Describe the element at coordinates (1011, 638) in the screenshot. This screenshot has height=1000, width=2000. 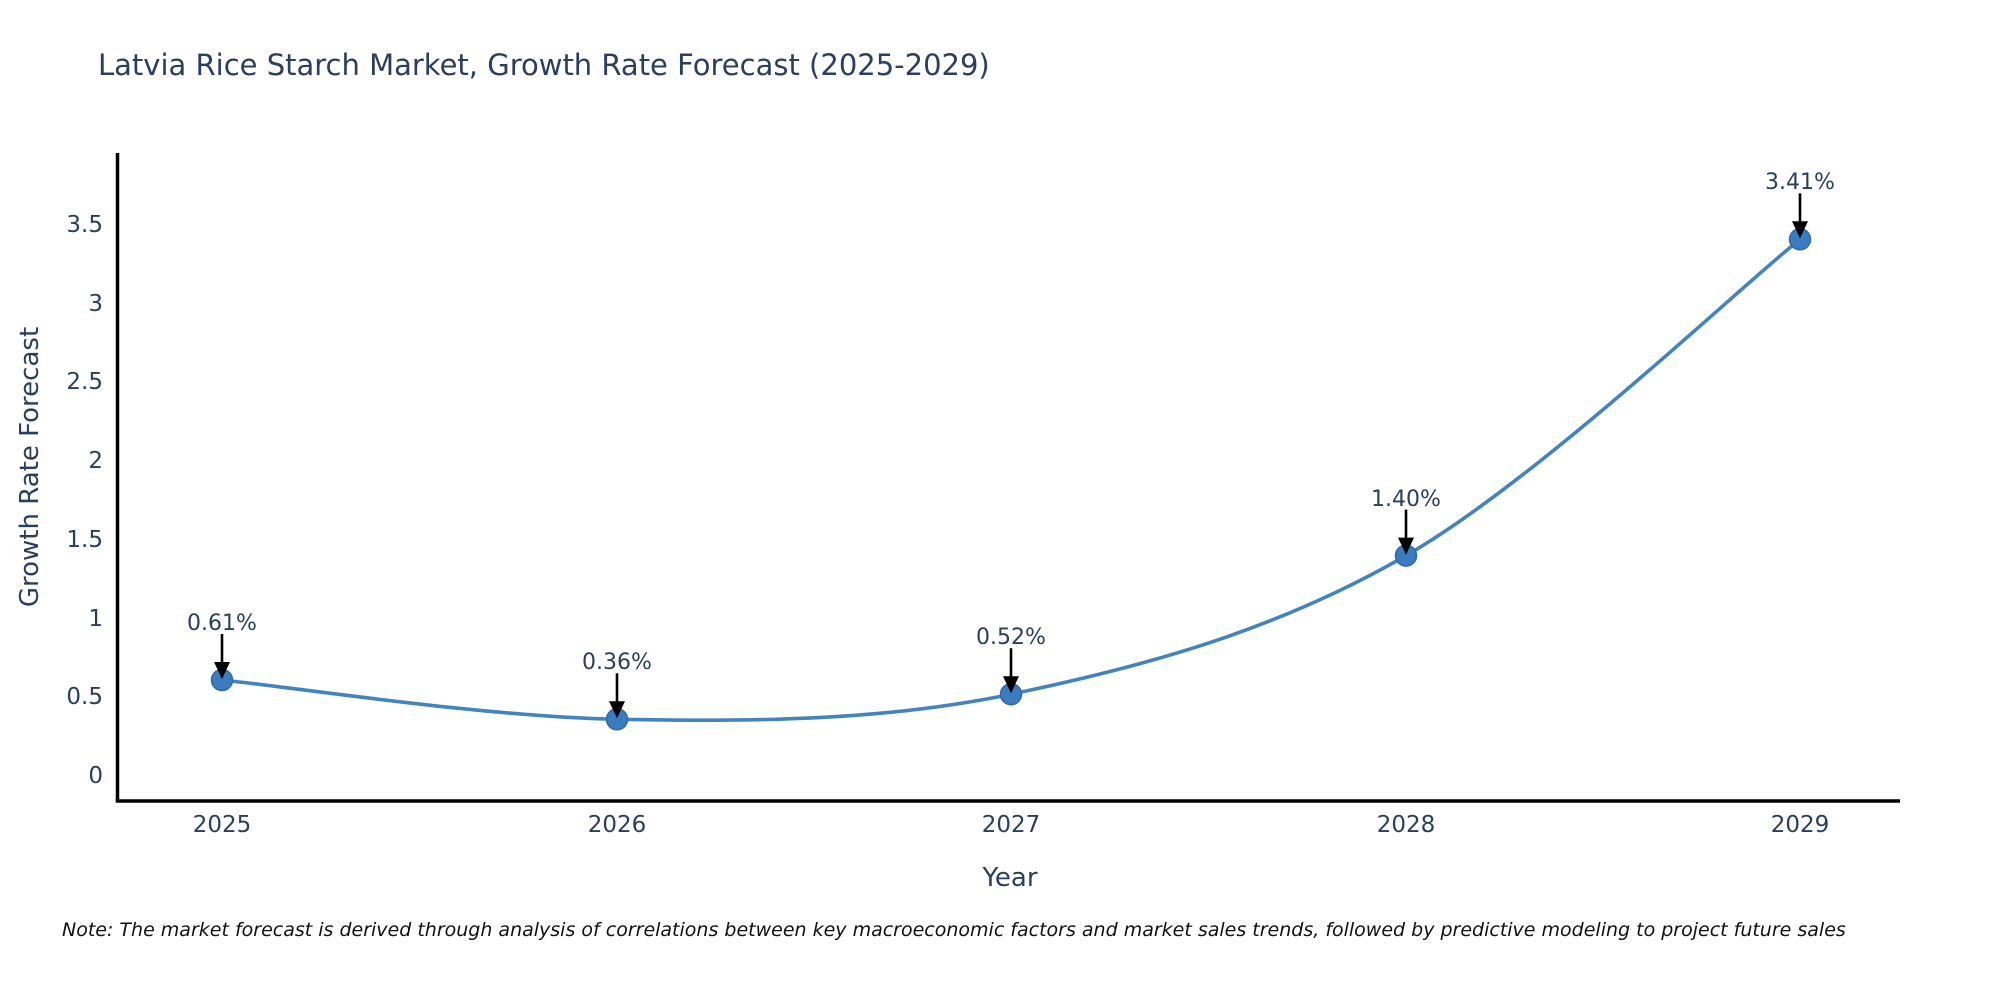
I see `value-label-2027: 0.52%` at that location.